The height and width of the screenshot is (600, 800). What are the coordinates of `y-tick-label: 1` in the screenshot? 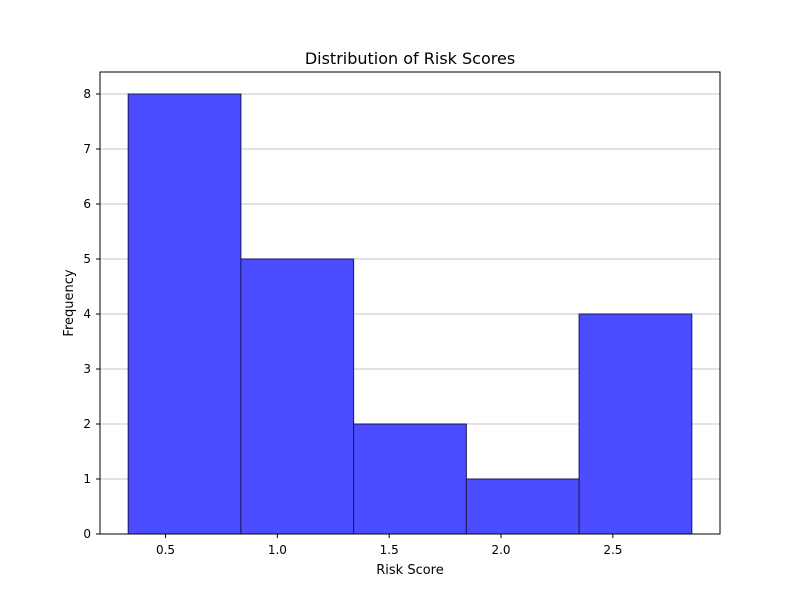 It's located at (87, 479).